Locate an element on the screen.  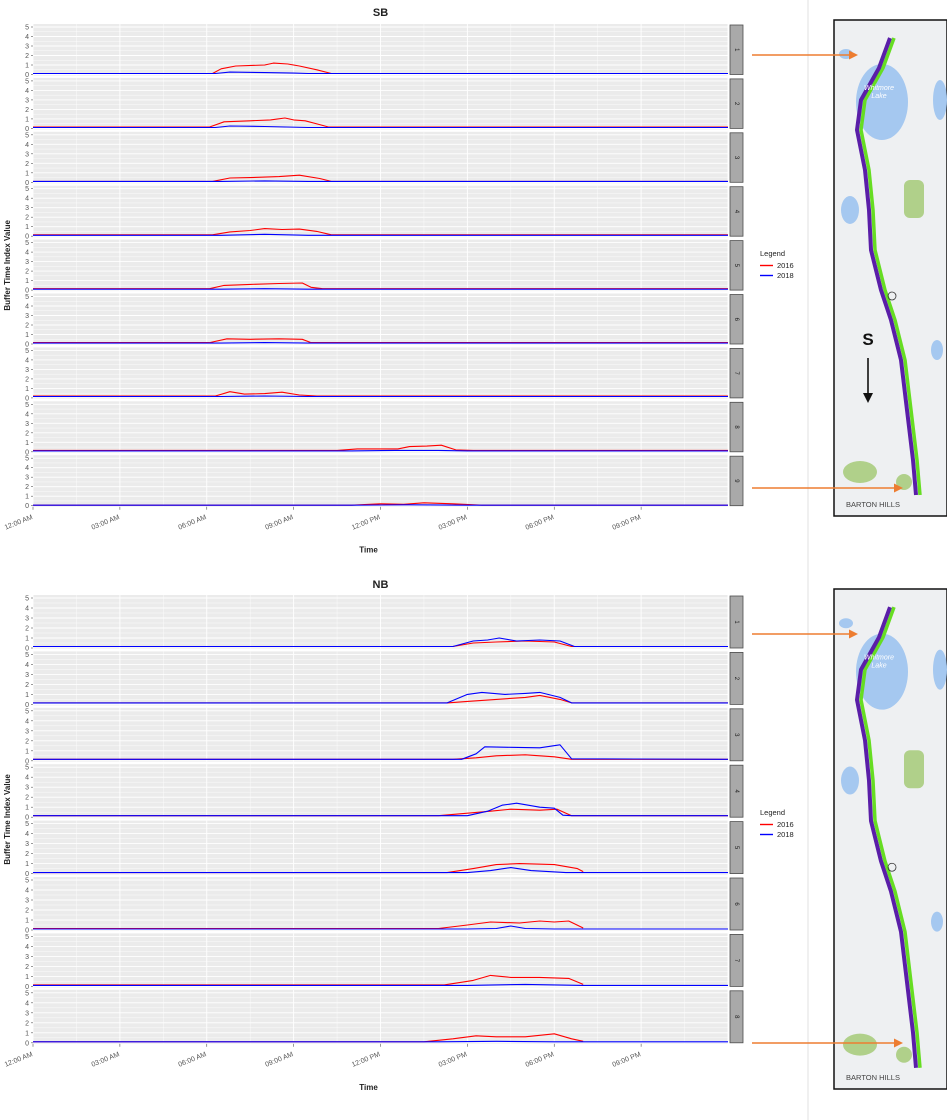
facet-strip-label: 8 is located at coordinates (736, 427).